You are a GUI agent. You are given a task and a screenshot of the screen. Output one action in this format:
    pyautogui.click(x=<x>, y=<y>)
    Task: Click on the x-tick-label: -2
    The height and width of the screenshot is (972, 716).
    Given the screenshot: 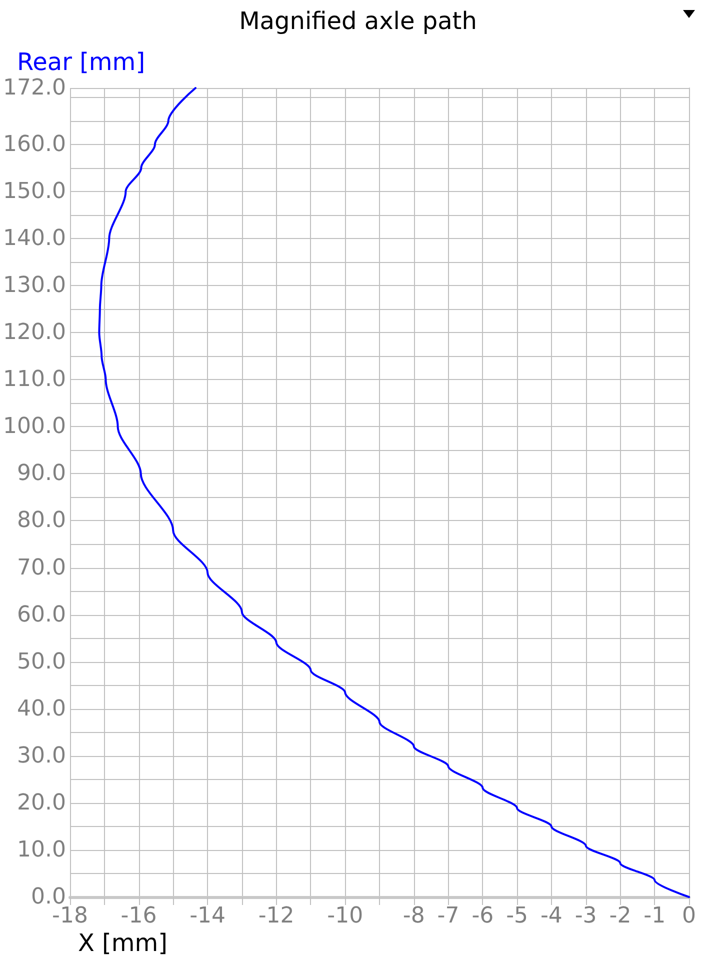 What is the action you would take?
    pyautogui.click(x=620, y=916)
    